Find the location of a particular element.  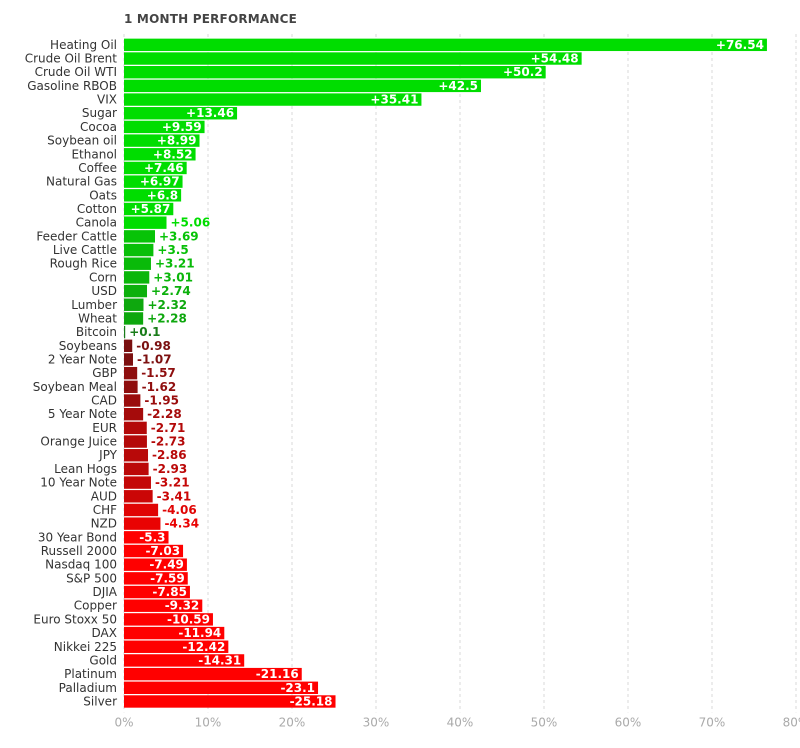

x-tick-label: 50% is located at coordinates (544, 722).